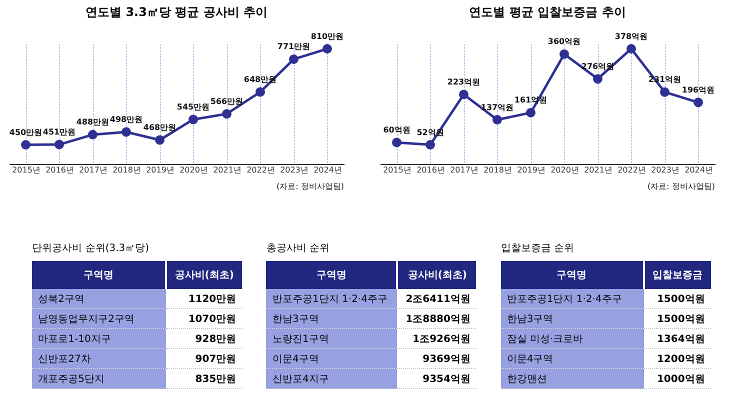  Describe the element at coordinates (677, 338) in the screenshot. I see `text: 1364억원` at that location.